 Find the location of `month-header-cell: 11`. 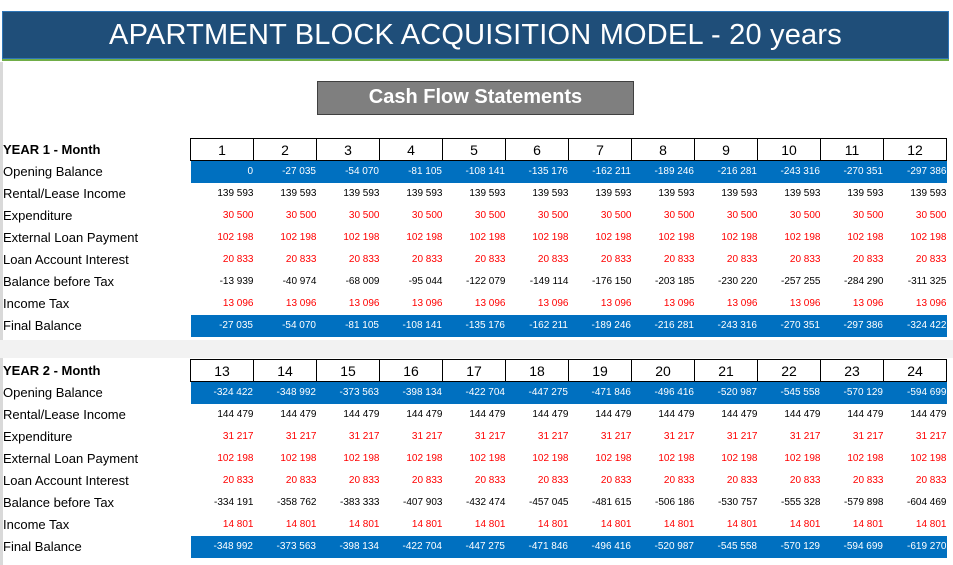

month-header-cell: 11 is located at coordinates (852, 149).